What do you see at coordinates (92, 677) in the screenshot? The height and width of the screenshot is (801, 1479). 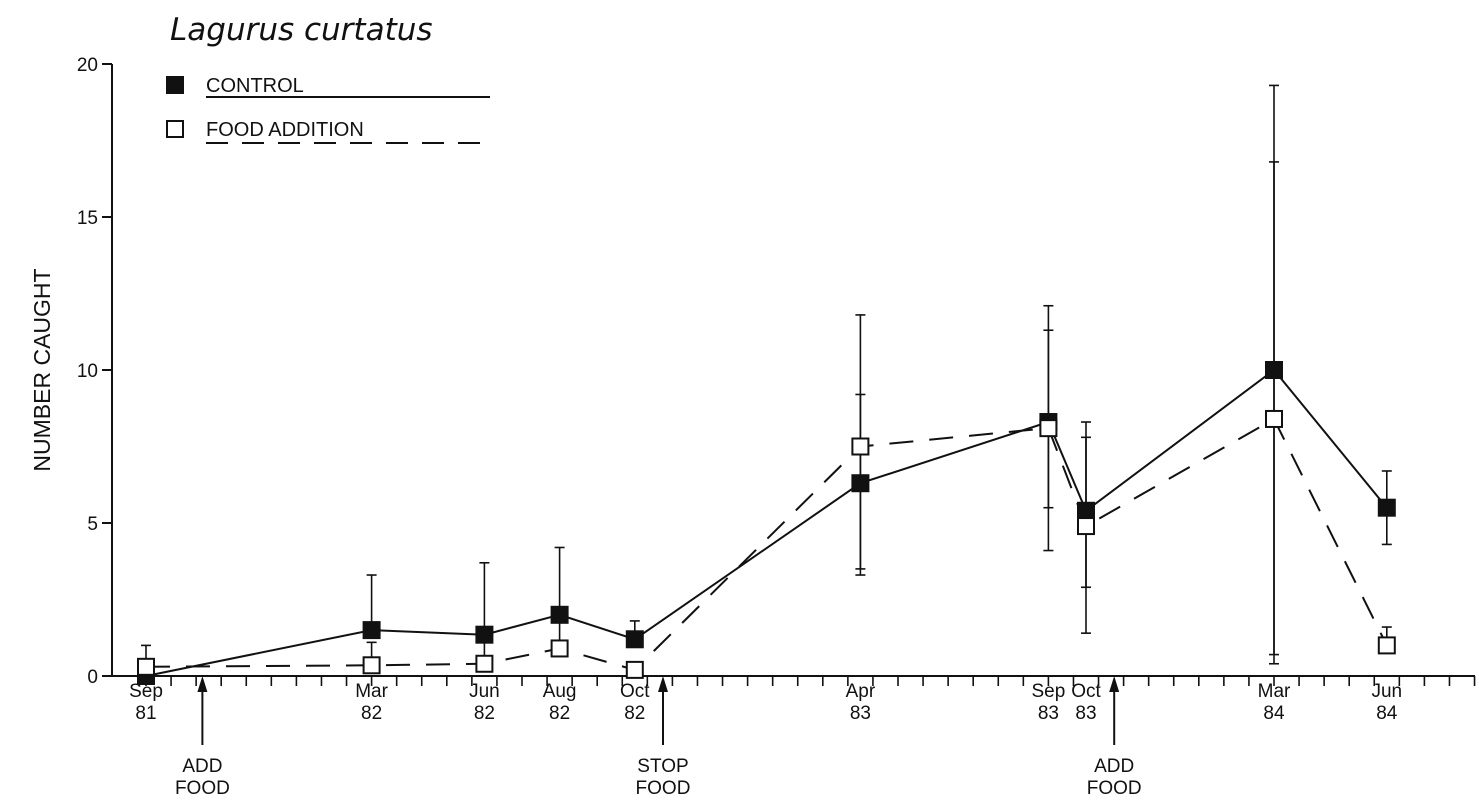 I see `y-tick-label: 0` at bounding box center [92, 677].